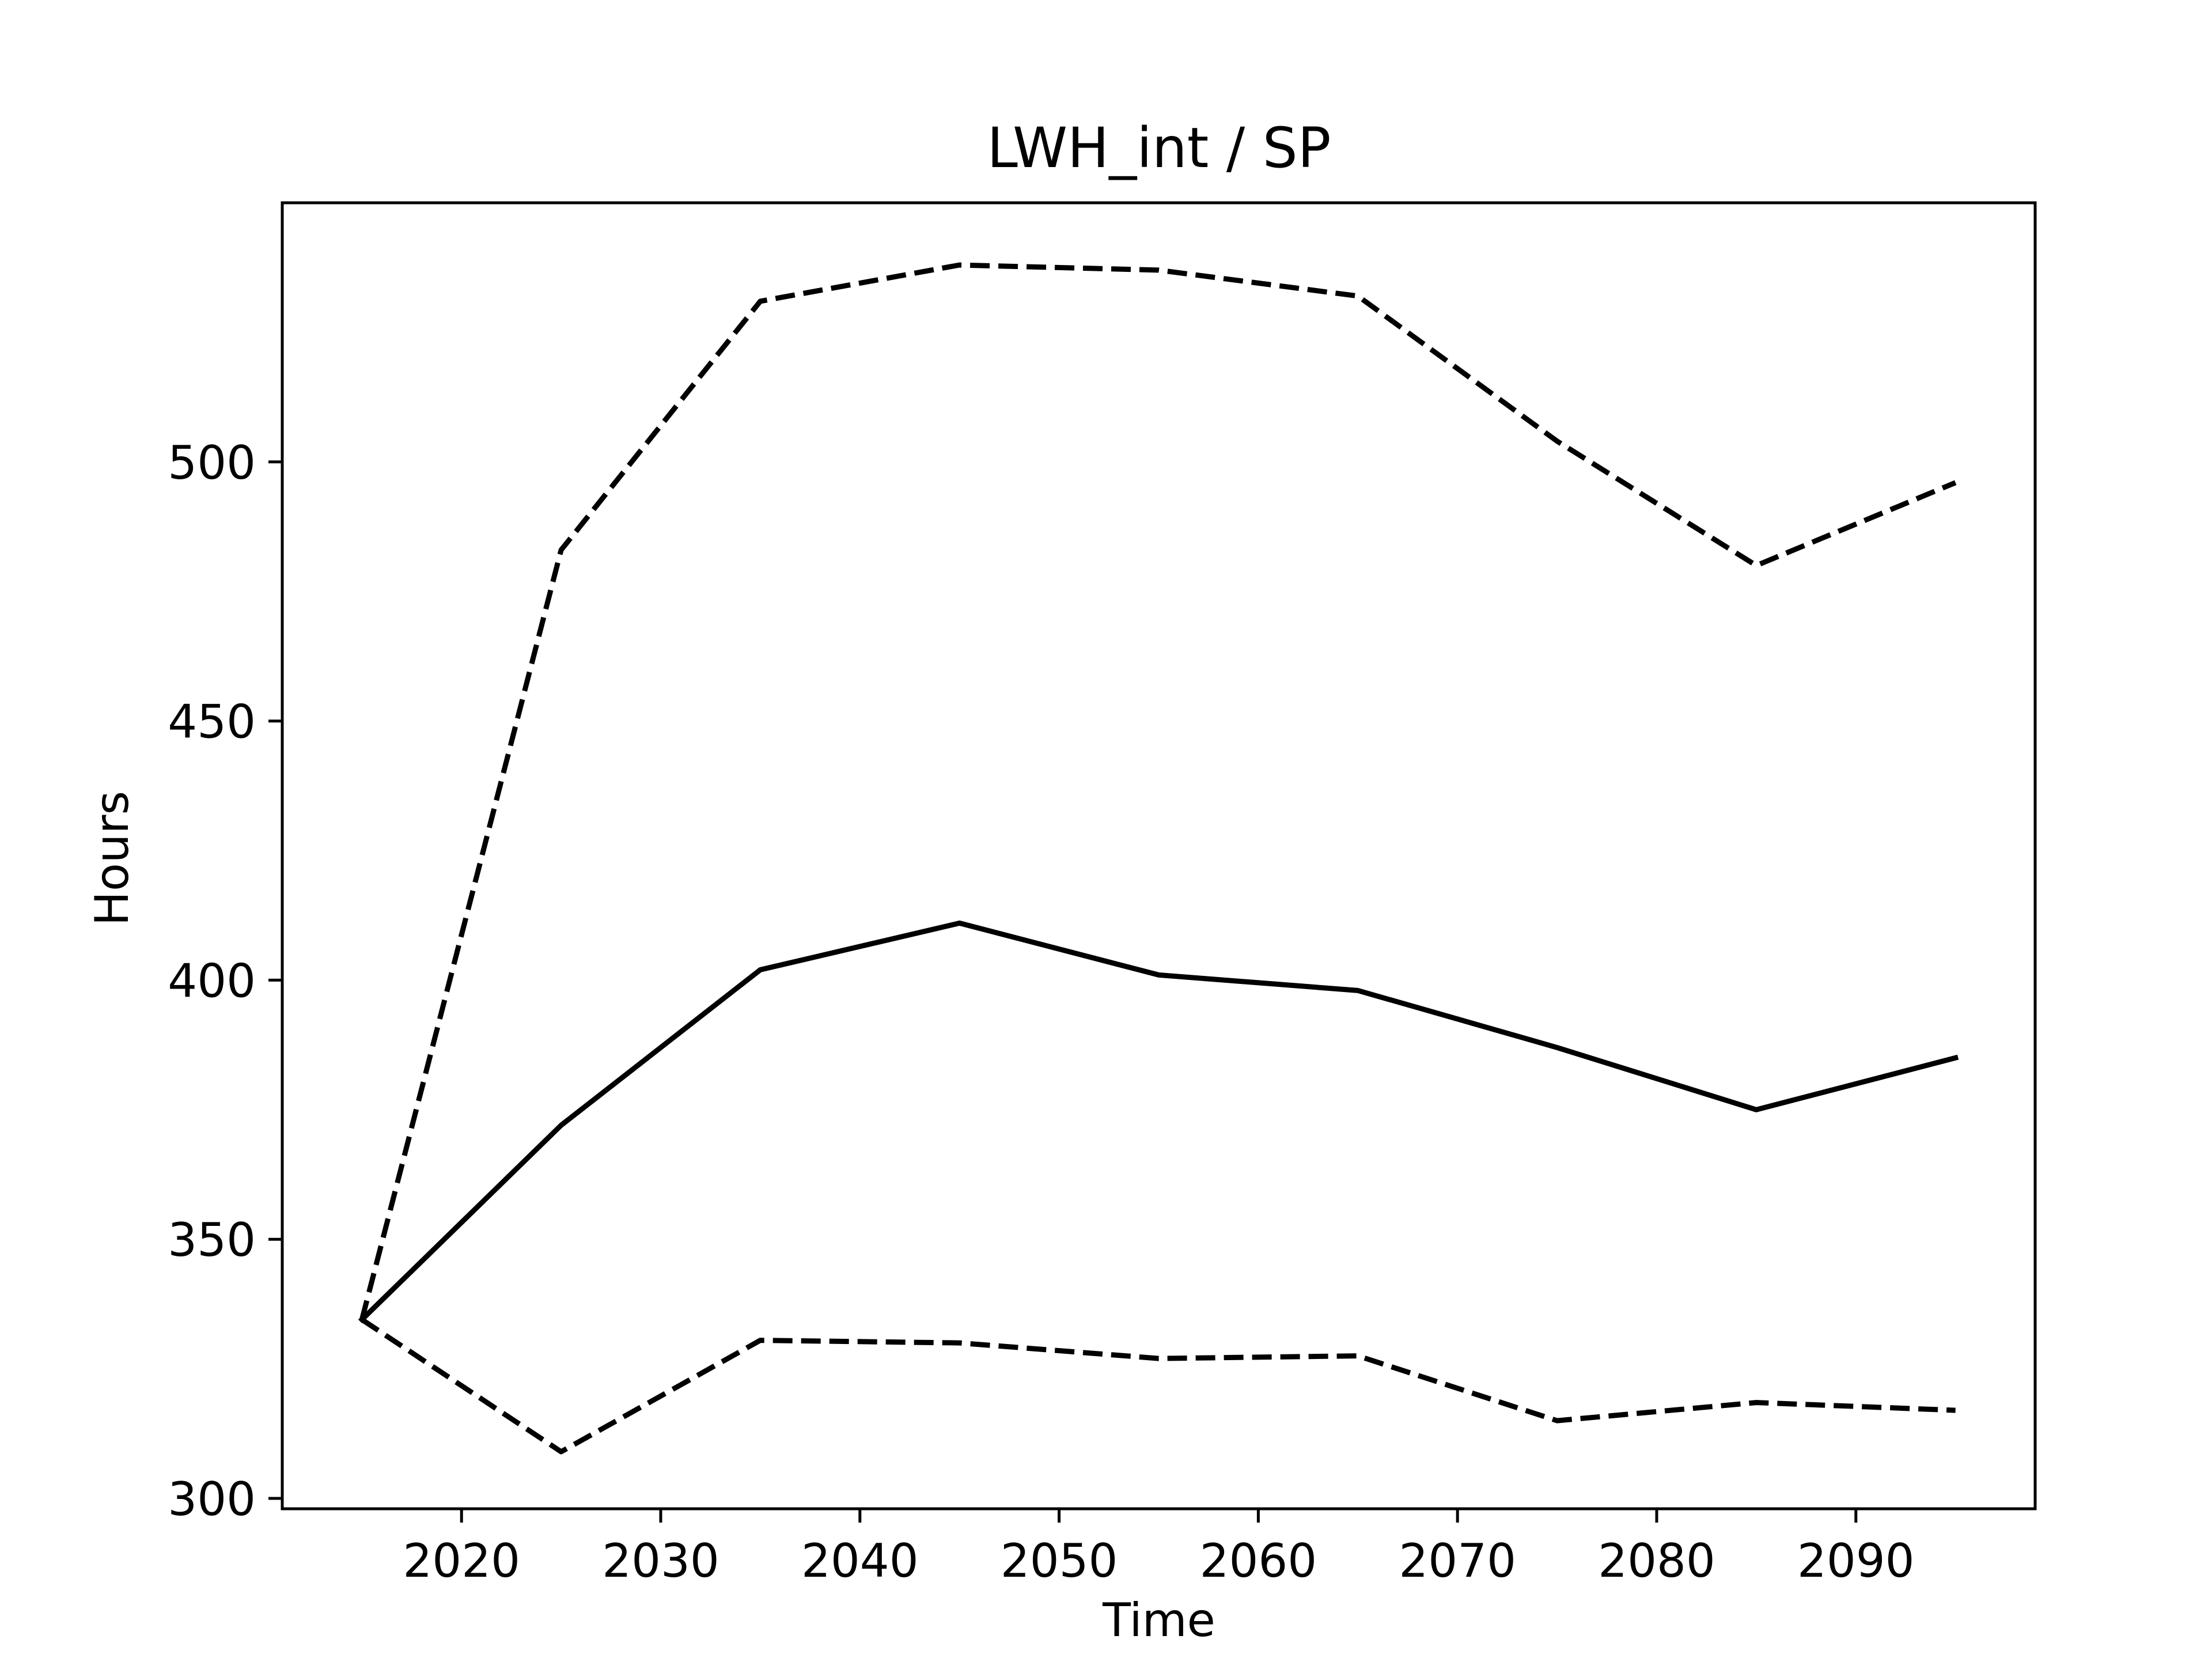 The image size is (2212, 1662). Describe the element at coordinates (212, 1499) in the screenshot. I see `y-tick-label: 300` at that location.